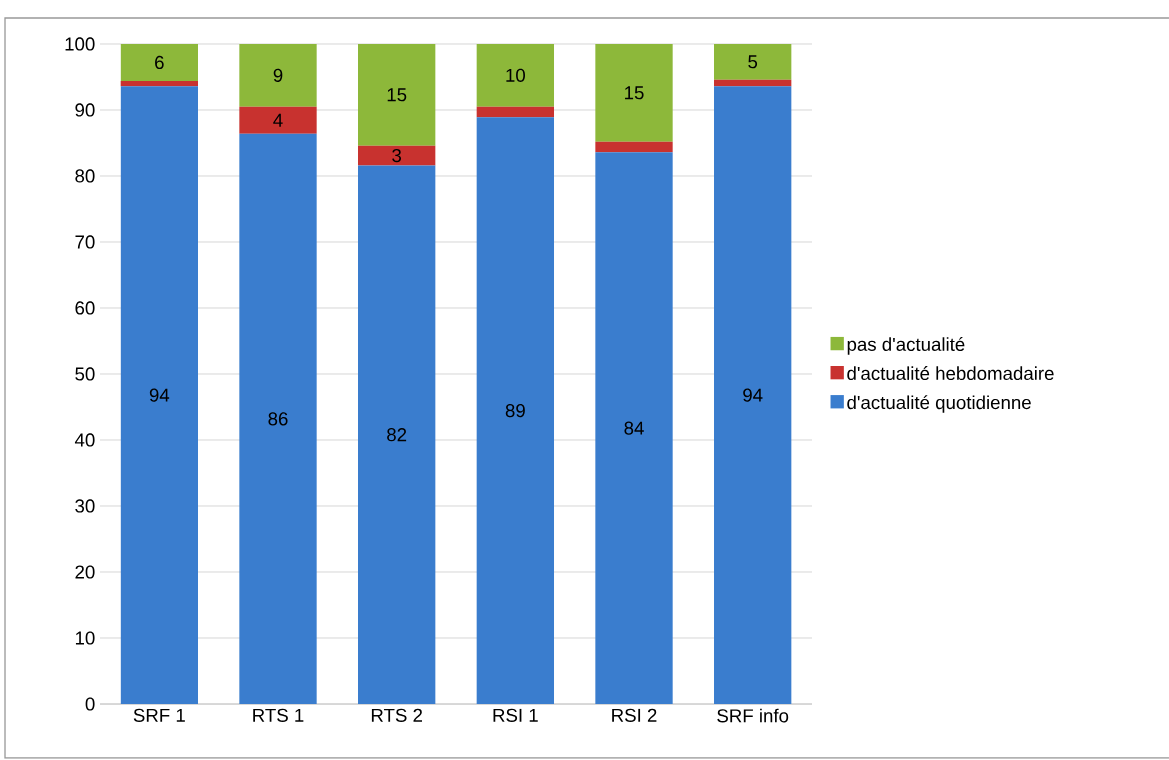 The width and height of the screenshot is (1169, 760). Describe the element at coordinates (278, 715) in the screenshot. I see `x-tick-label: RTS 1` at that location.